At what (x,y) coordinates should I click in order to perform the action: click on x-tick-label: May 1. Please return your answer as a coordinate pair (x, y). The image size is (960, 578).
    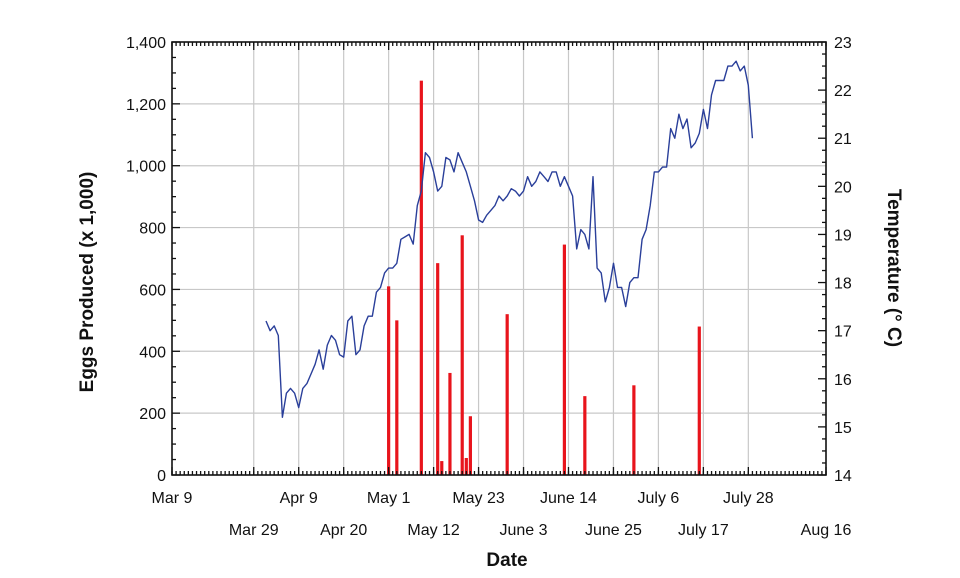
    Looking at the image, I should click on (389, 498).